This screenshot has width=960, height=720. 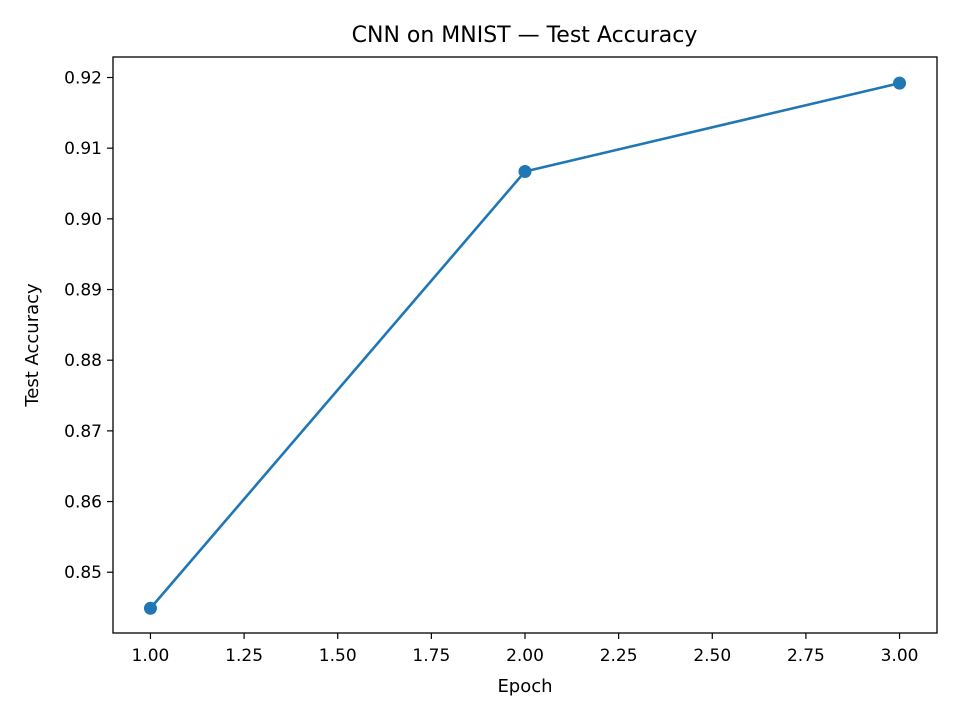 I want to click on x-axis: 1.00 1.25 1.50 1.75 2.00 2.25 2.50 2.75 3.00, so click(x=525, y=649).